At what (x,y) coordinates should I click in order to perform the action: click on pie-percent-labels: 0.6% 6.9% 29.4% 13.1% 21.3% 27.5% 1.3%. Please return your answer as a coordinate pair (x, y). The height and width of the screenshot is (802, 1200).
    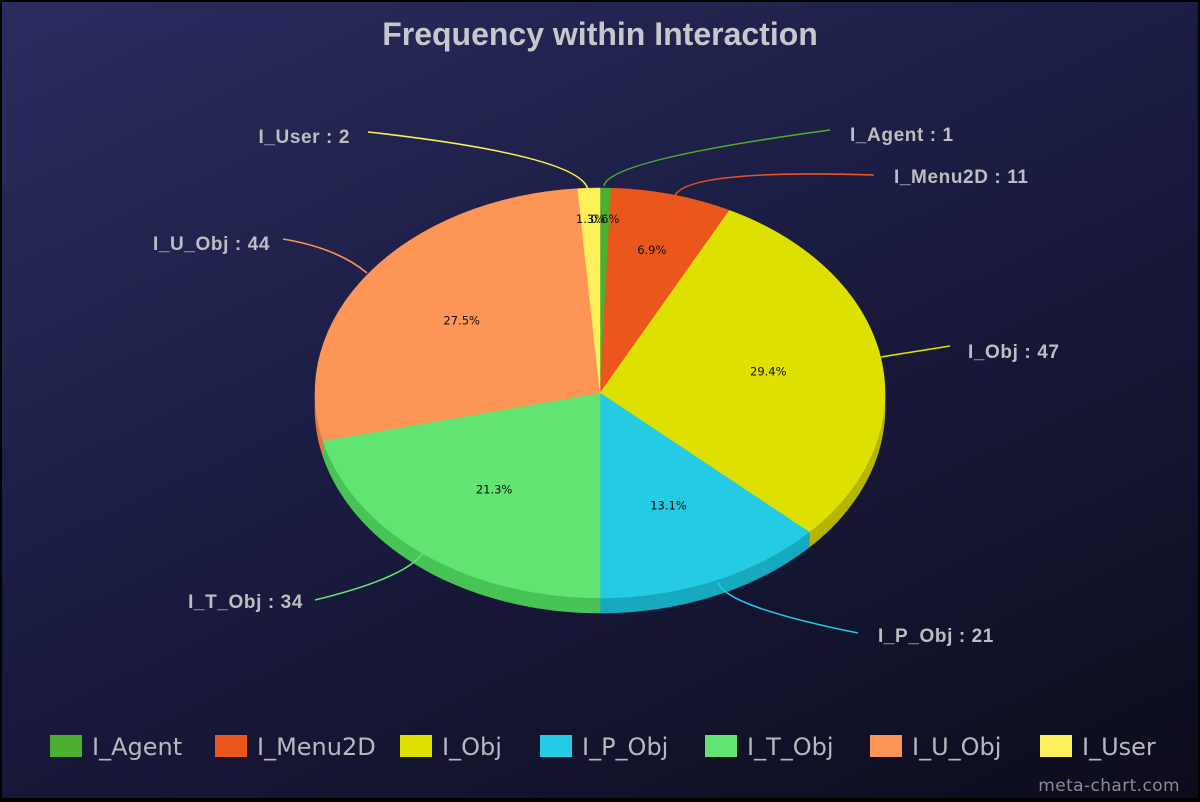
    Looking at the image, I should click on (614, 362).